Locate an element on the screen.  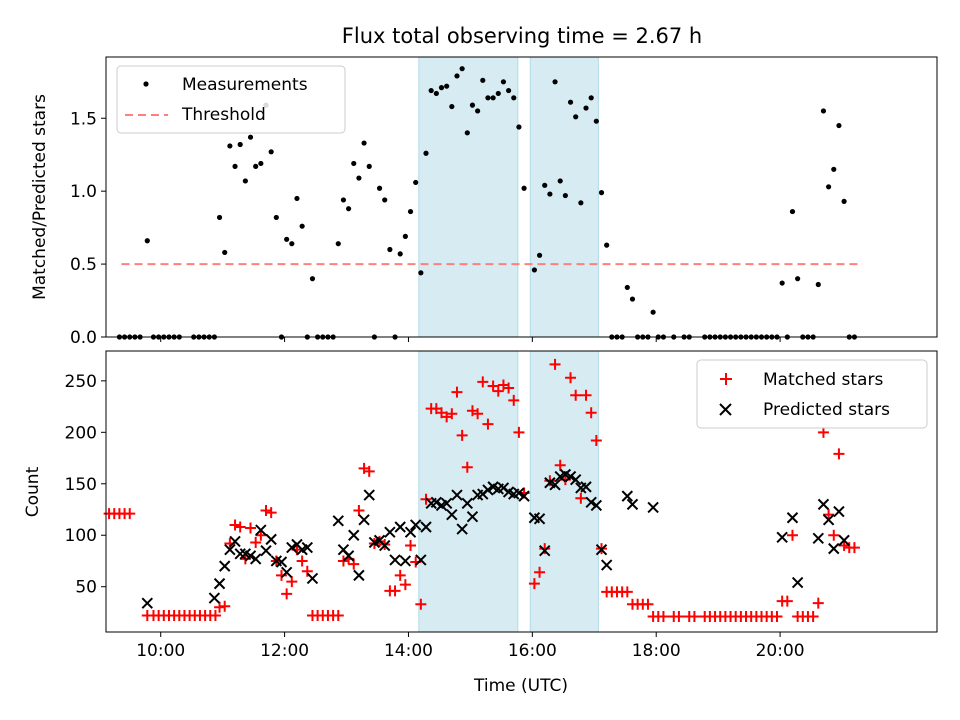
threshold-legend-label: Threshold is located at coordinates (223, 115).